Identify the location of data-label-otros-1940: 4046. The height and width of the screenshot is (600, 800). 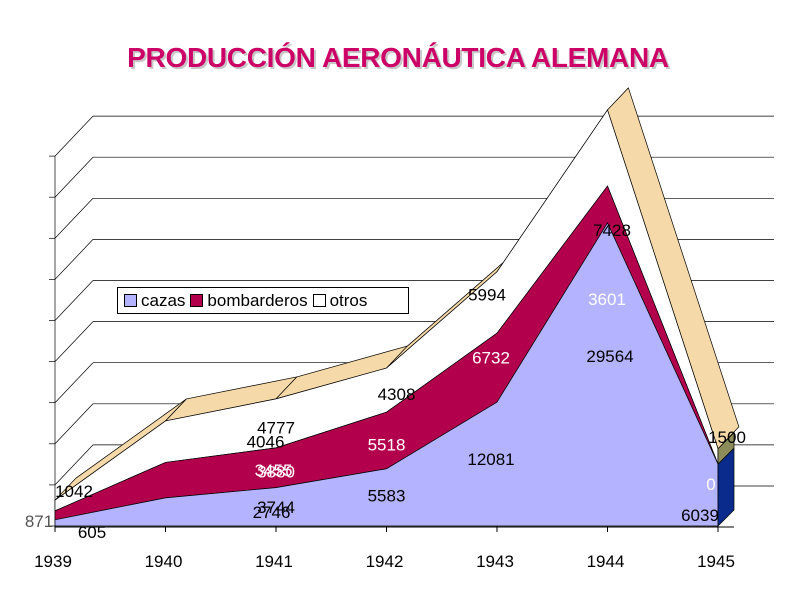
(266, 442).